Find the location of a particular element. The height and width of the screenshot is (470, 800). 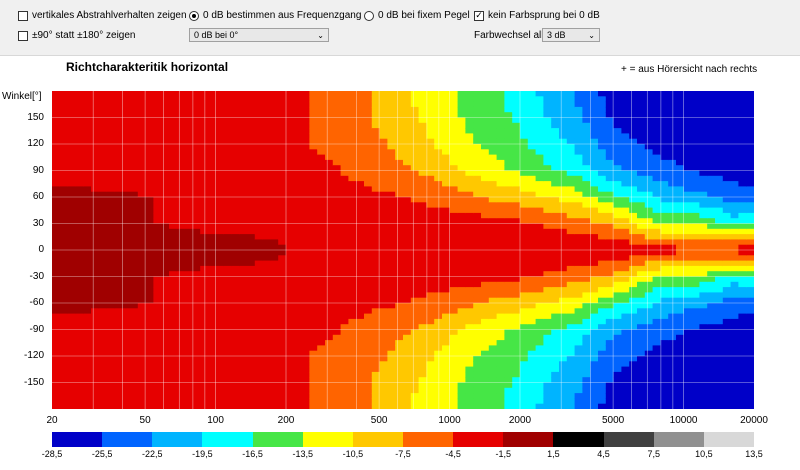

y-tick-label: -30 is located at coordinates (36, 276).